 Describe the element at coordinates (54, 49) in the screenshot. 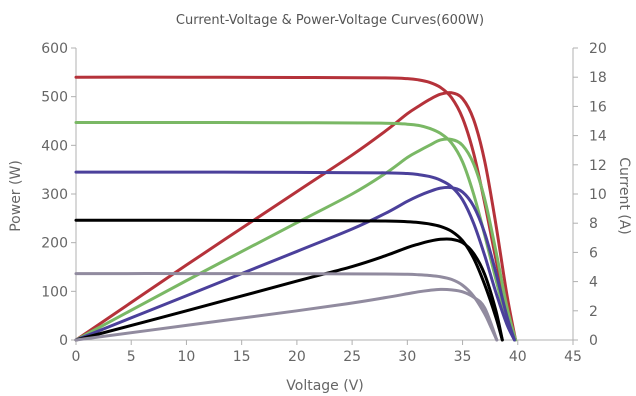

I see `y-tick-label: 600` at that location.